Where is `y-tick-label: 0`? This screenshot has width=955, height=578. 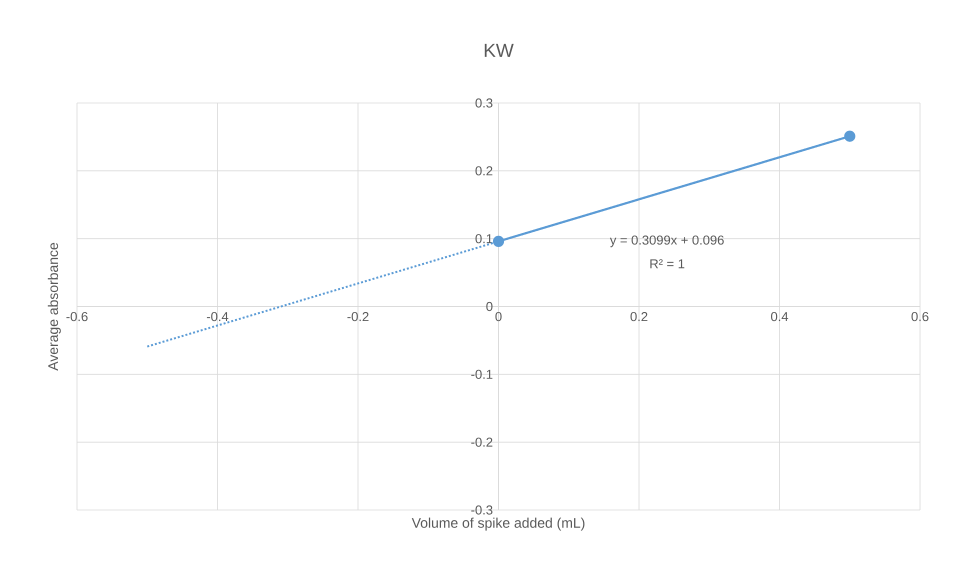 y-tick-label: 0 is located at coordinates (489, 307).